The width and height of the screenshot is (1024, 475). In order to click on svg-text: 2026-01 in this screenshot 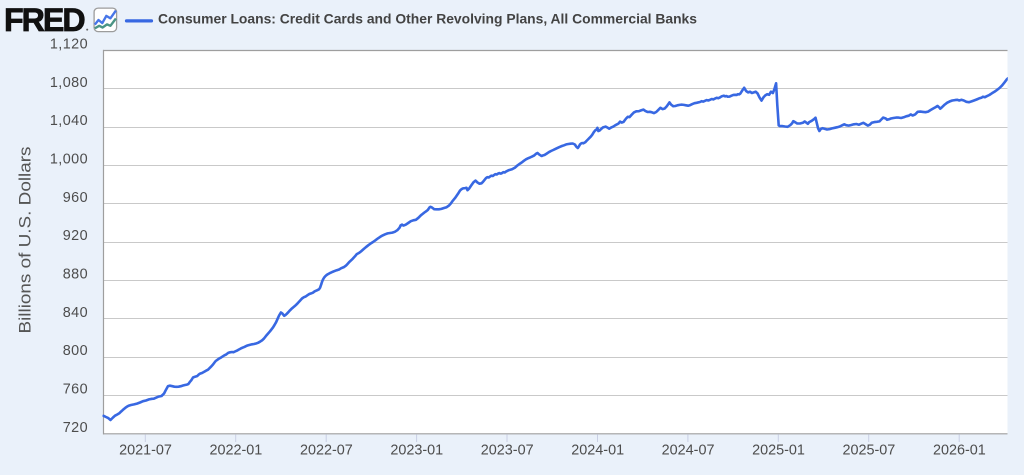, I will do `click(959, 451)`.